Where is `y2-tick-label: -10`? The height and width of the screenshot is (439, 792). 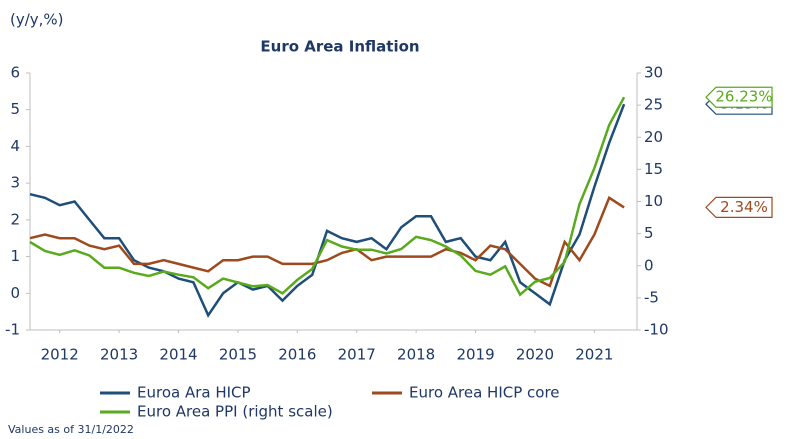
y2-tick-label: -10 is located at coordinates (656, 330).